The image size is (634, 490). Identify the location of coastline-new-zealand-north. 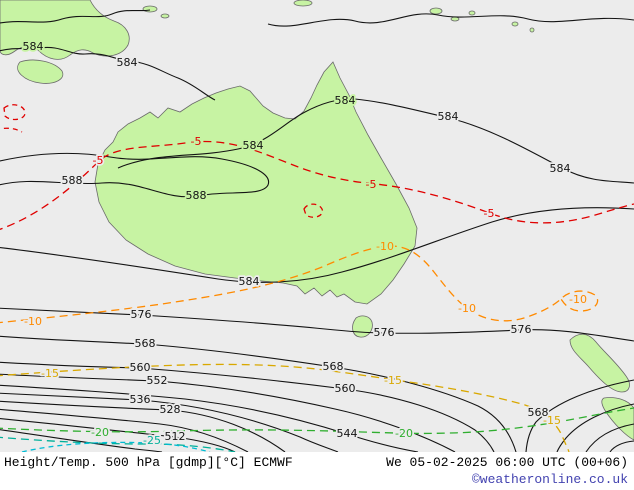
(599, 363).